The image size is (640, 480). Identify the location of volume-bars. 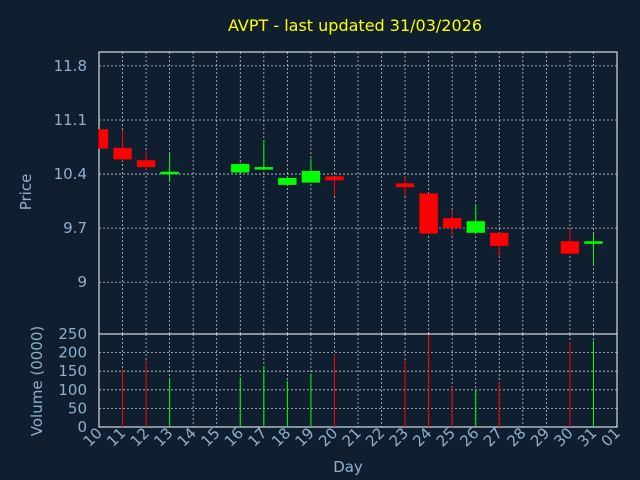
(358, 380).